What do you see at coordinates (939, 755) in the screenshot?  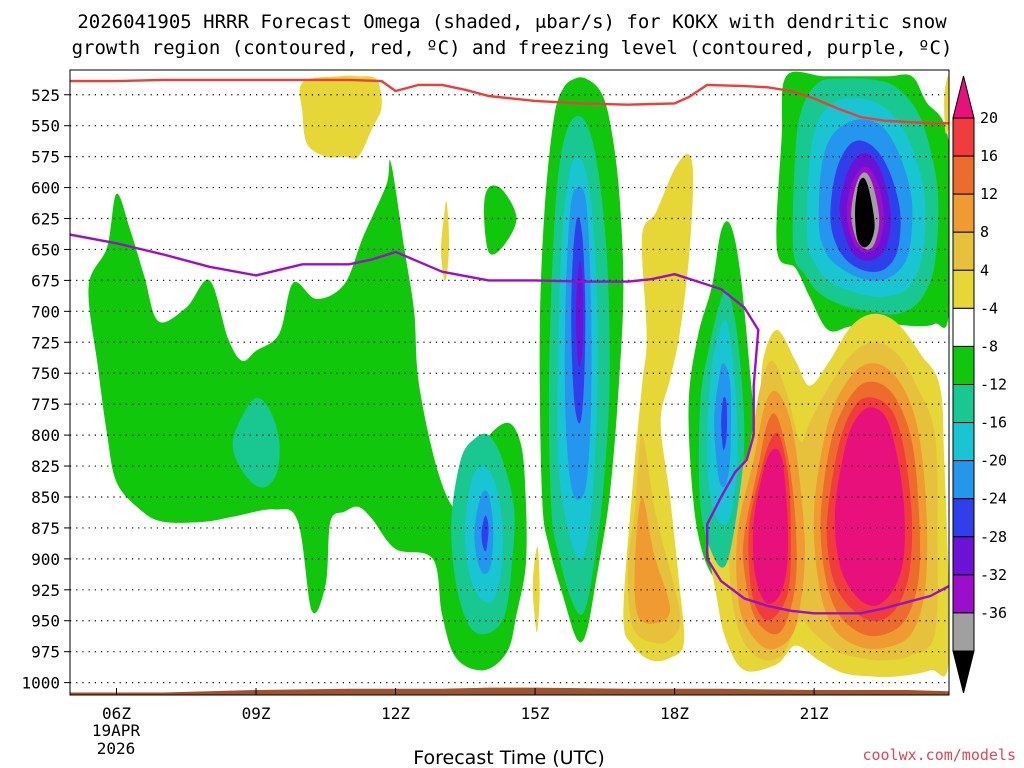 I see `credit-text: coolwx.com/models` at bounding box center [939, 755].